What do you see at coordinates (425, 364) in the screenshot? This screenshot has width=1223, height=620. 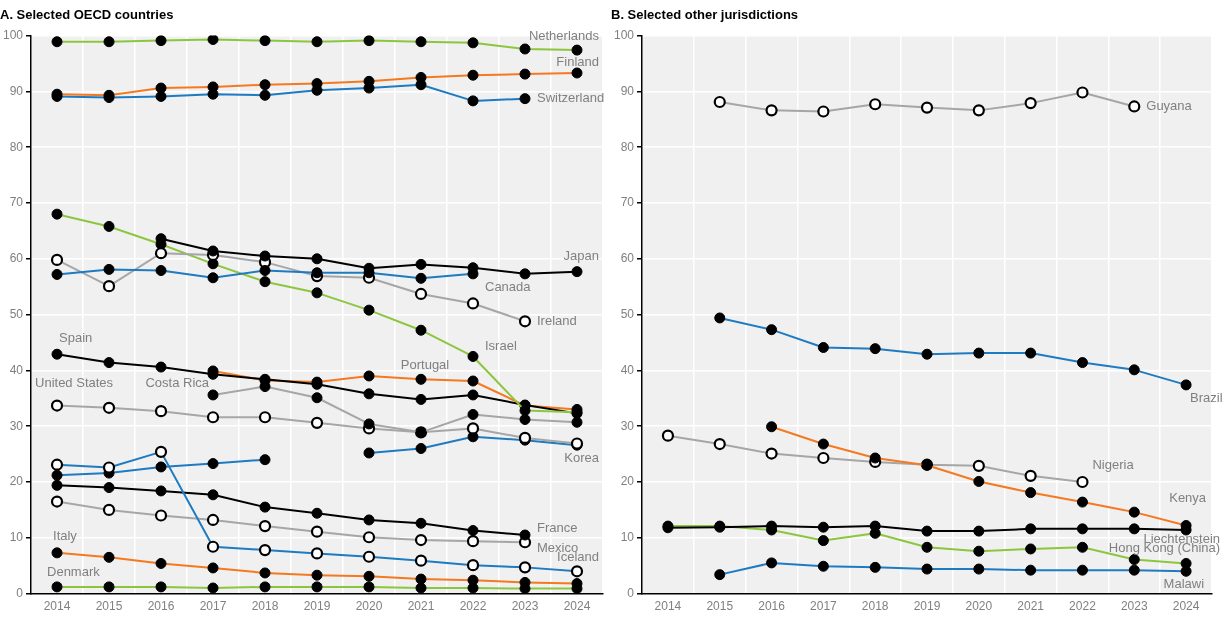 I see `series-label: Portugal` at bounding box center [425, 364].